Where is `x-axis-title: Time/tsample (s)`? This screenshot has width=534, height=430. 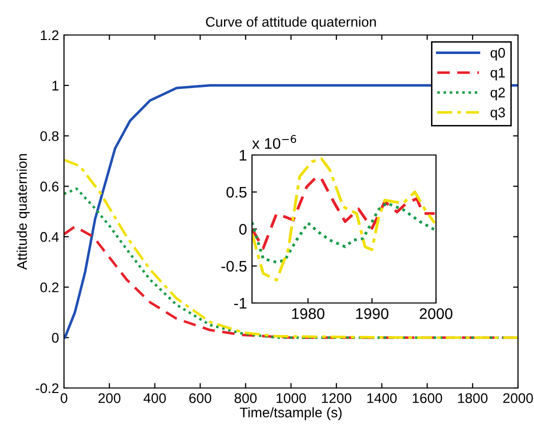
x-axis-title: Time/tsample (s) is located at coordinates (291, 413).